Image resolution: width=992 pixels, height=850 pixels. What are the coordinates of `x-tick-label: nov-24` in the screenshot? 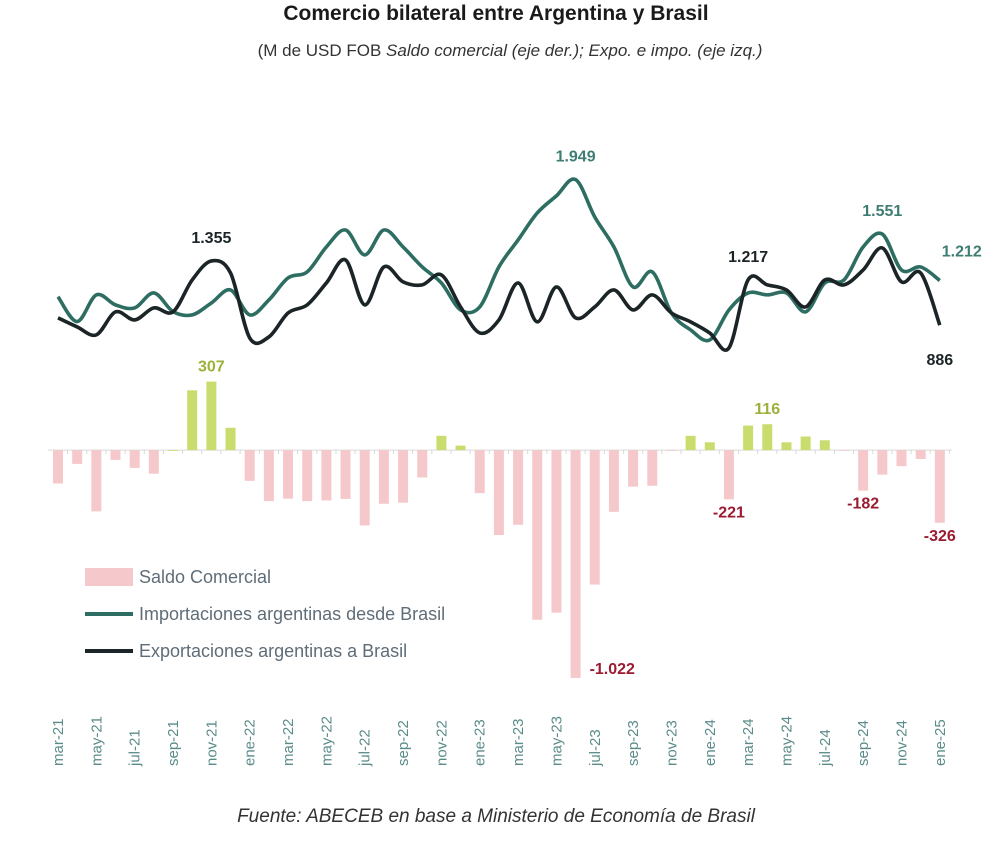 It's located at (901, 743).